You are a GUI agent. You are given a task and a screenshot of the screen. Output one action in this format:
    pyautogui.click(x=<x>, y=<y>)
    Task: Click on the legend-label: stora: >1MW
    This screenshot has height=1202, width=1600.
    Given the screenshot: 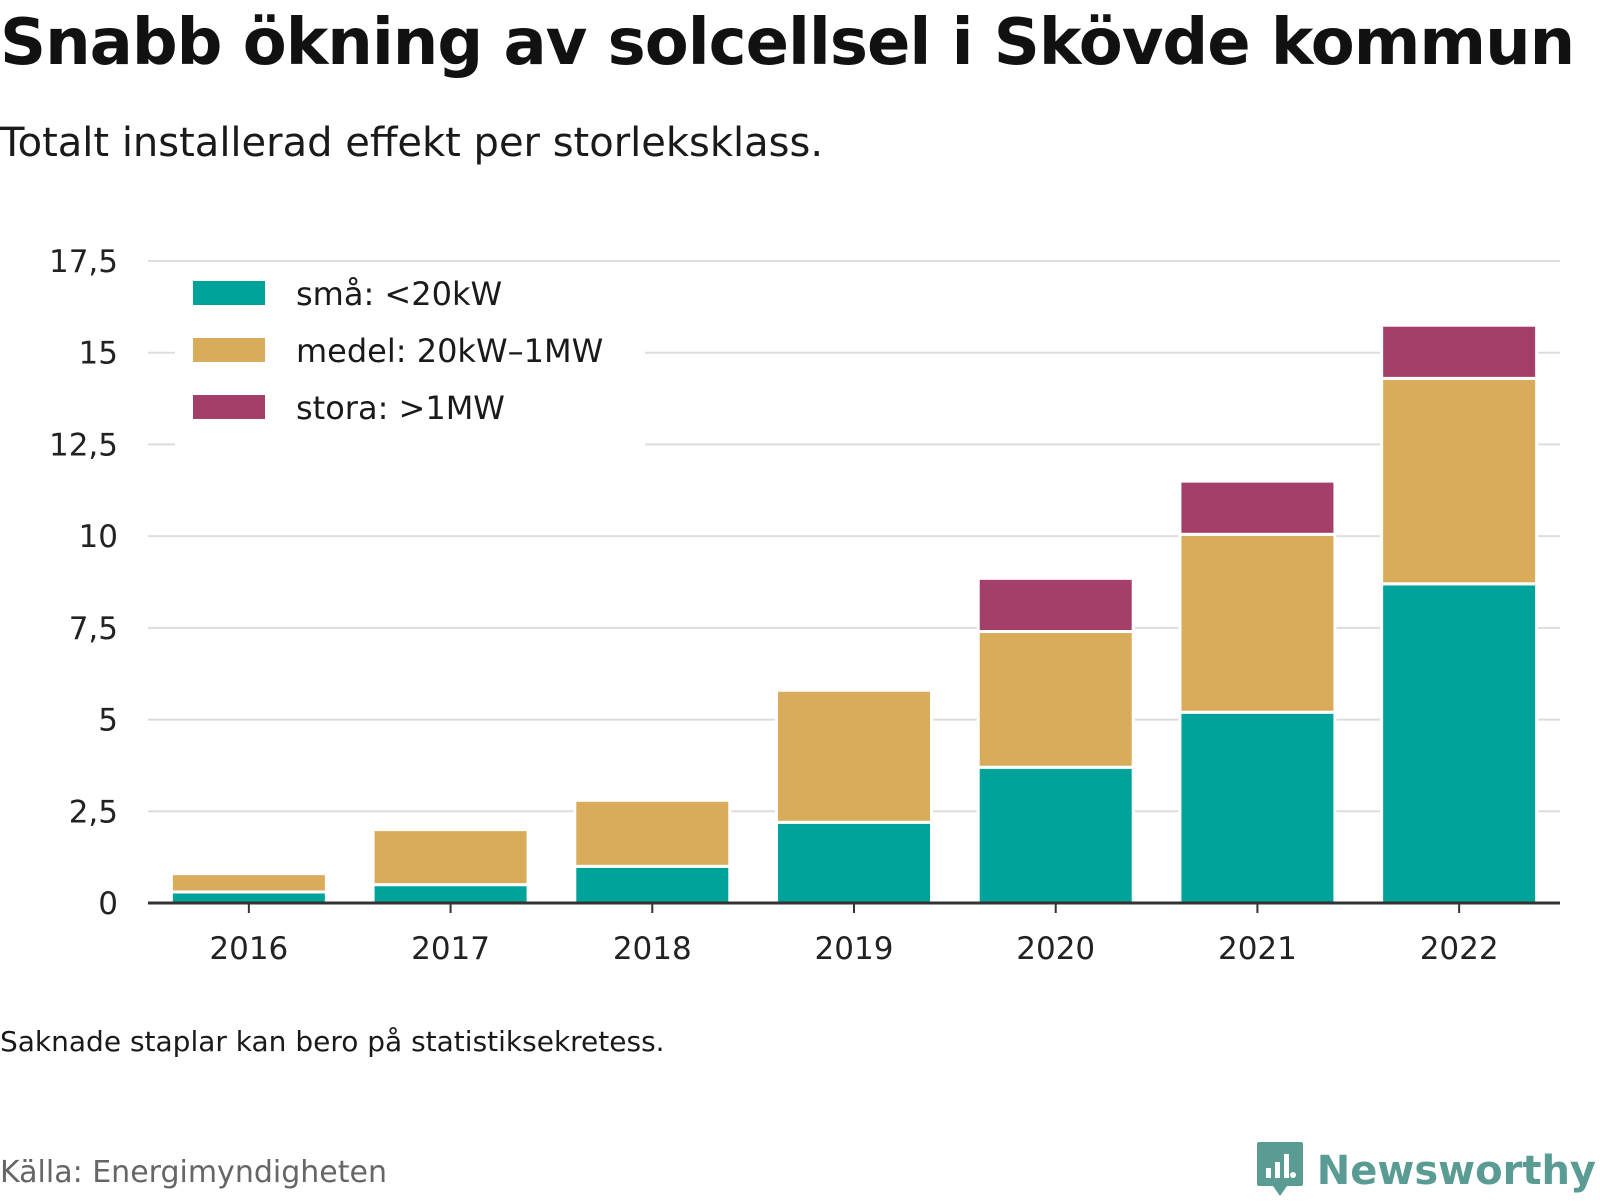 What is the action you would take?
    pyautogui.click(x=400, y=408)
    